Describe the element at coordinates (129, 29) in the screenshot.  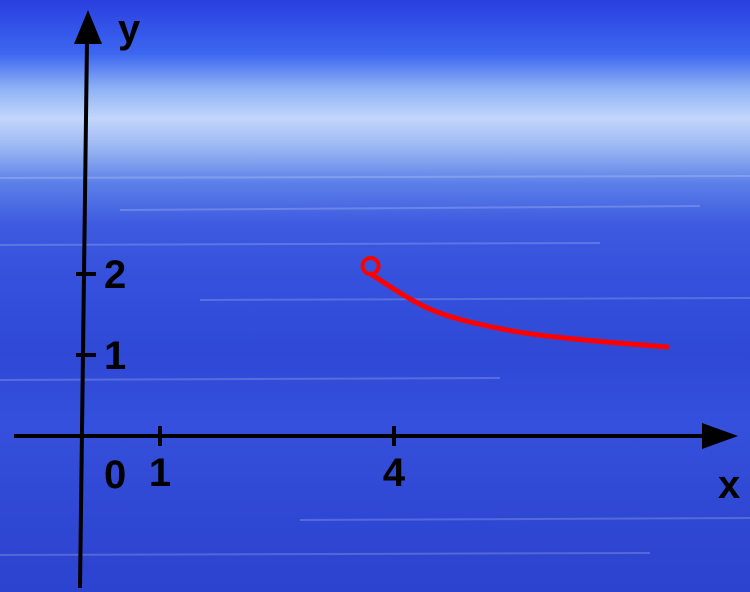
I see `y-axis-label: y` at that location.